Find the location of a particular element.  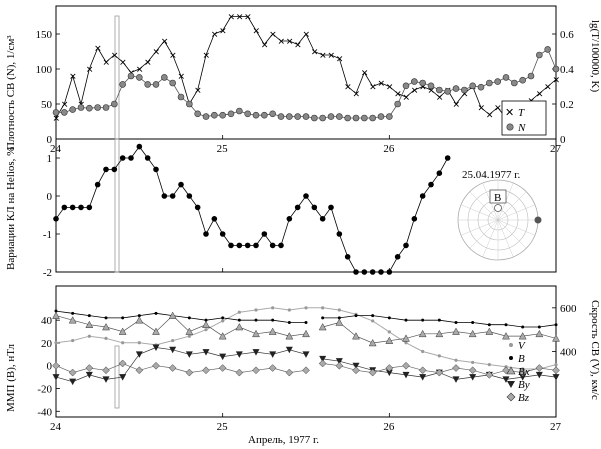

top-legend-t: T is located at coordinates (521, 113).